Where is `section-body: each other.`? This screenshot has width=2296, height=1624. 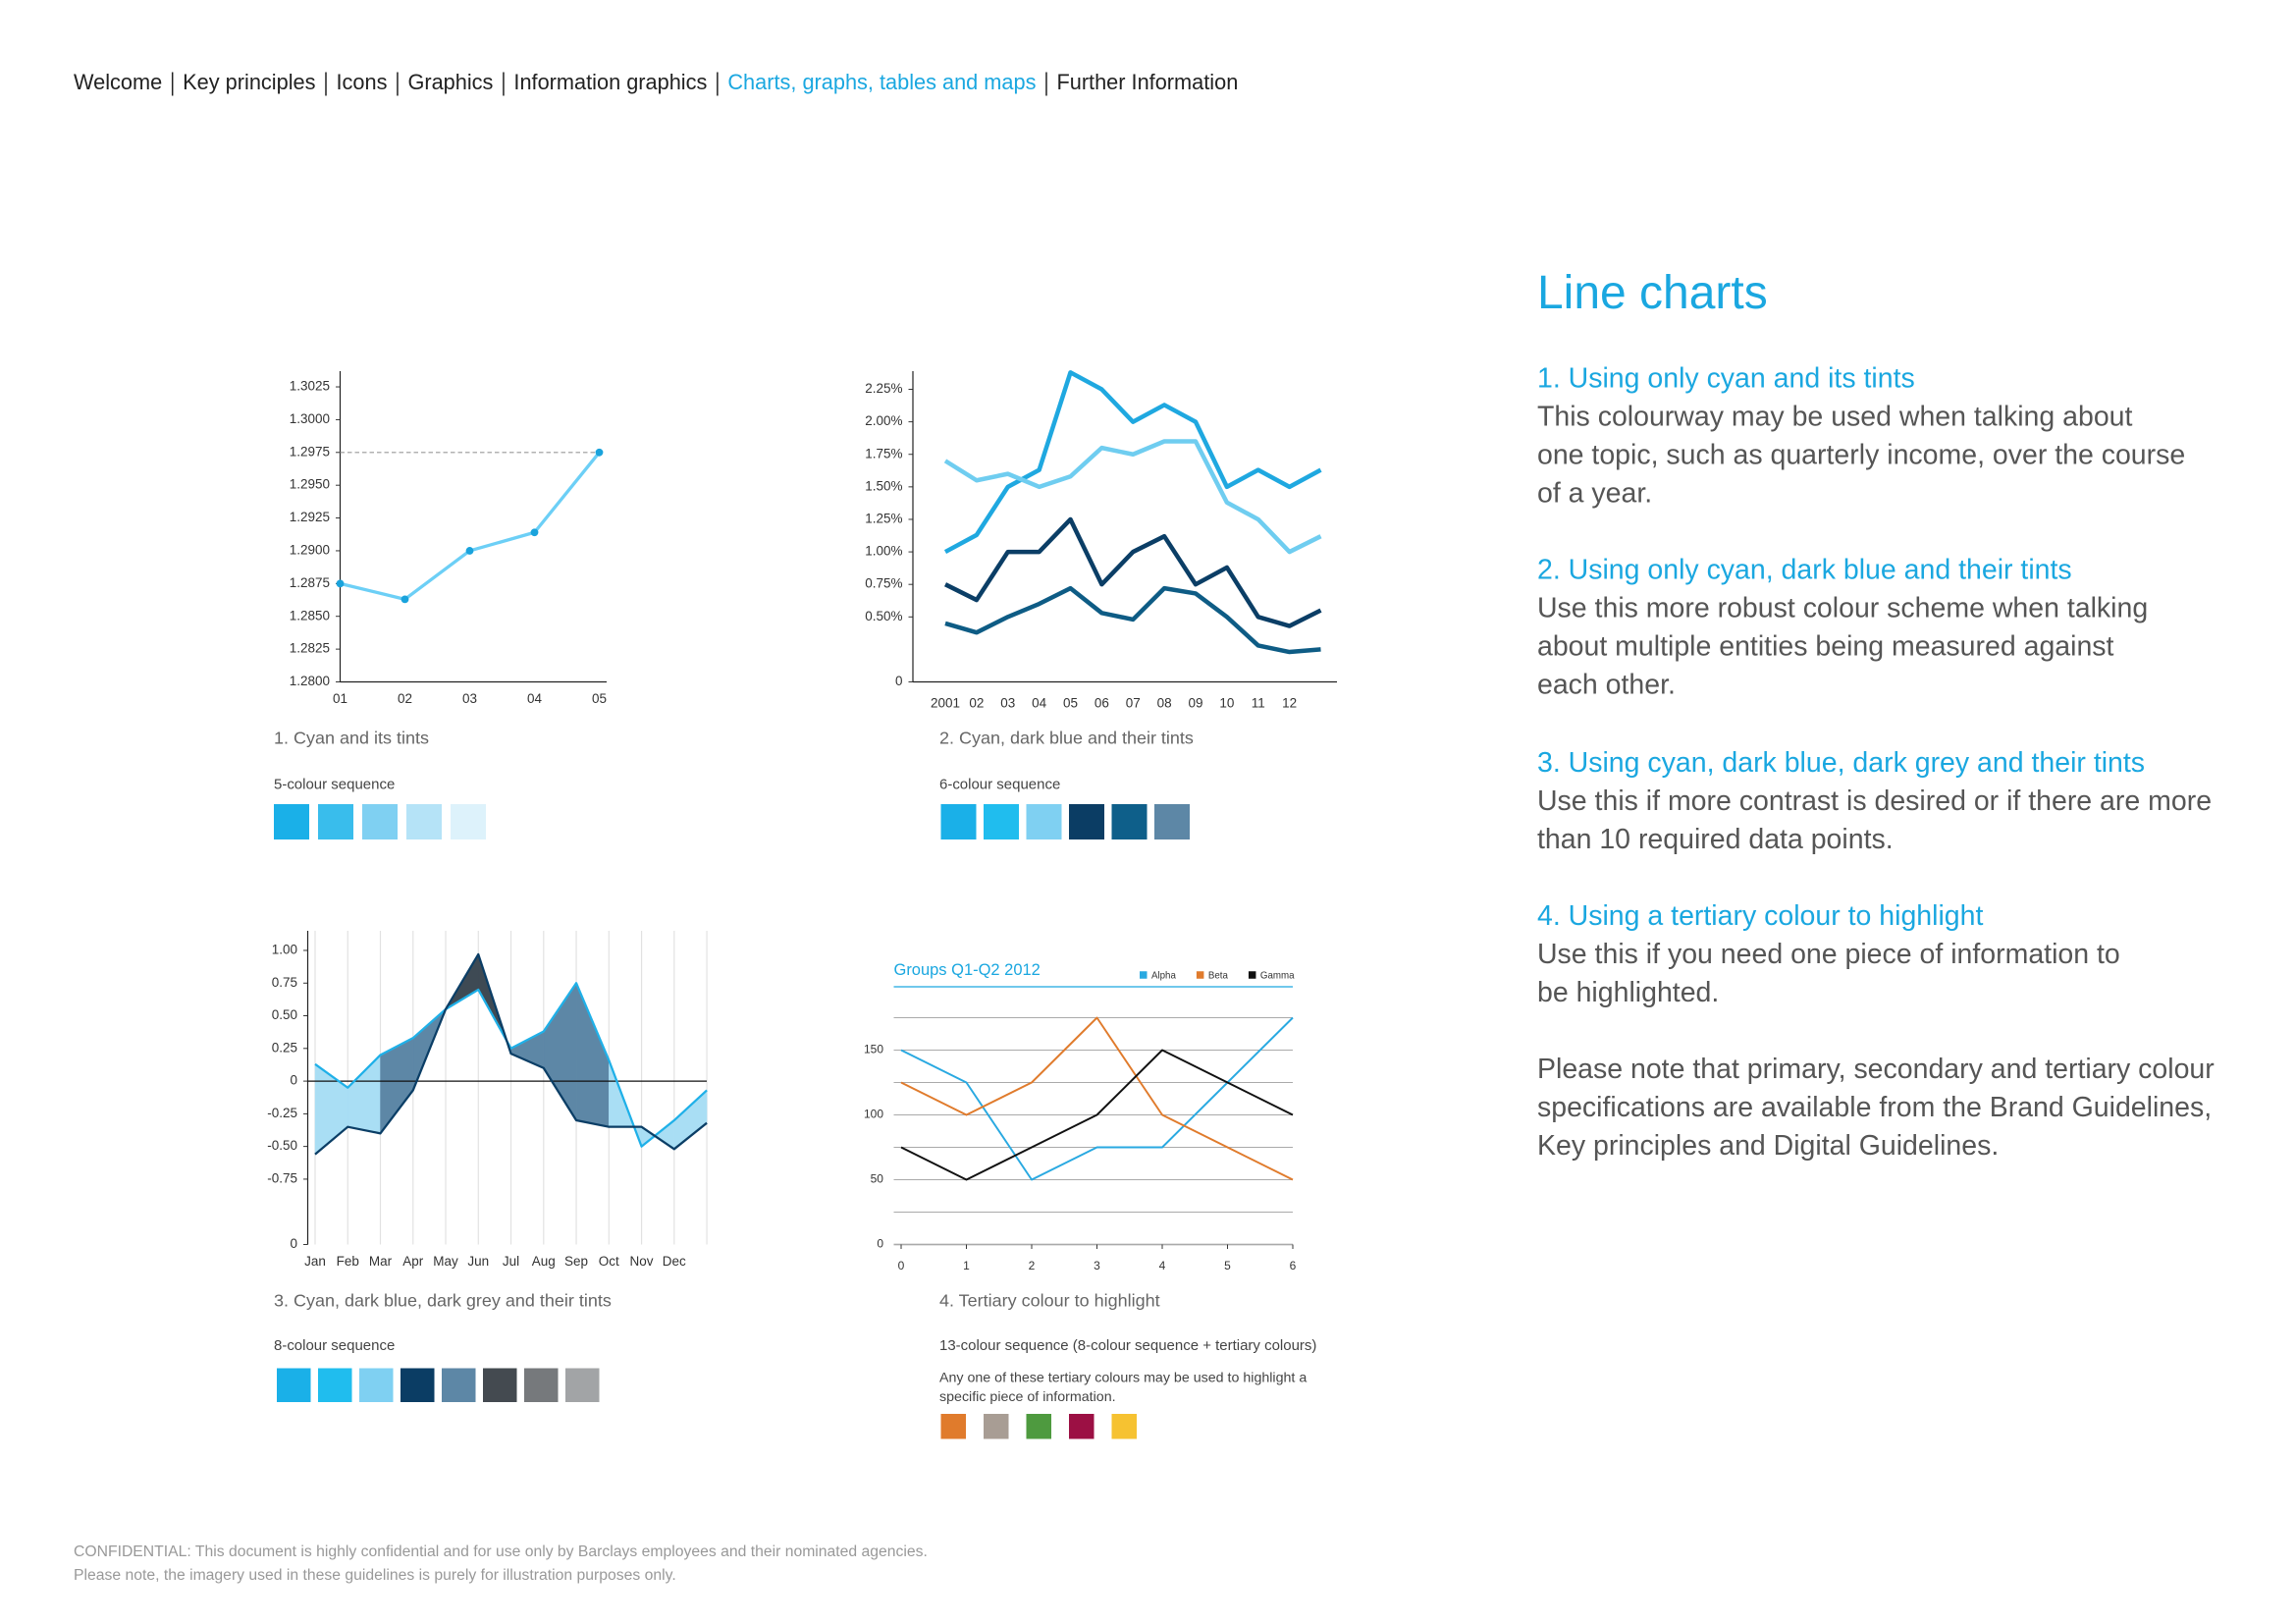
section-body: each other. is located at coordinates (1607, 685).